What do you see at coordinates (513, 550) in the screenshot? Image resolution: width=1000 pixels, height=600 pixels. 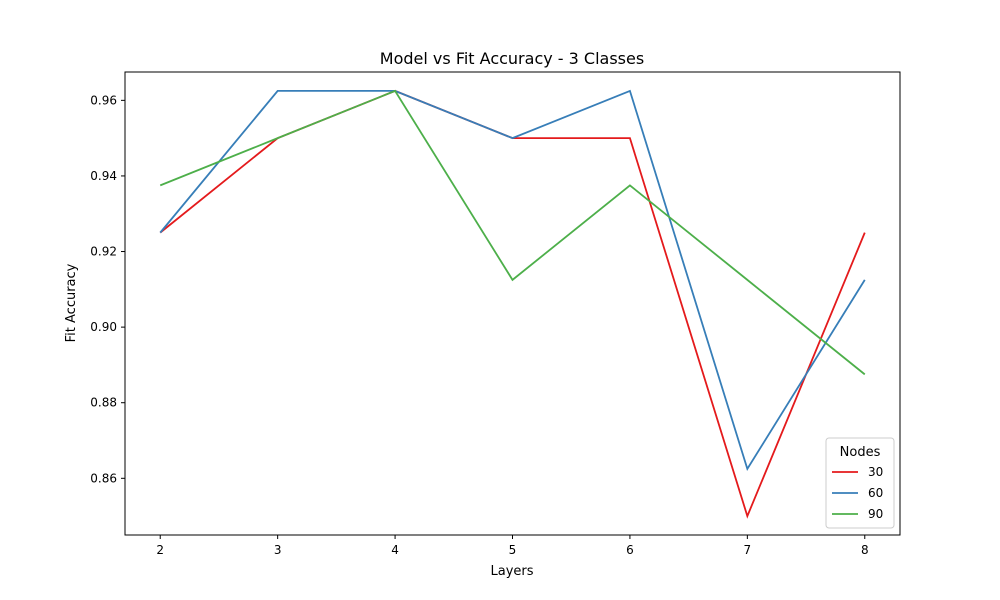 I see `x-tick-label: 5` at bounding box center [513, 550].